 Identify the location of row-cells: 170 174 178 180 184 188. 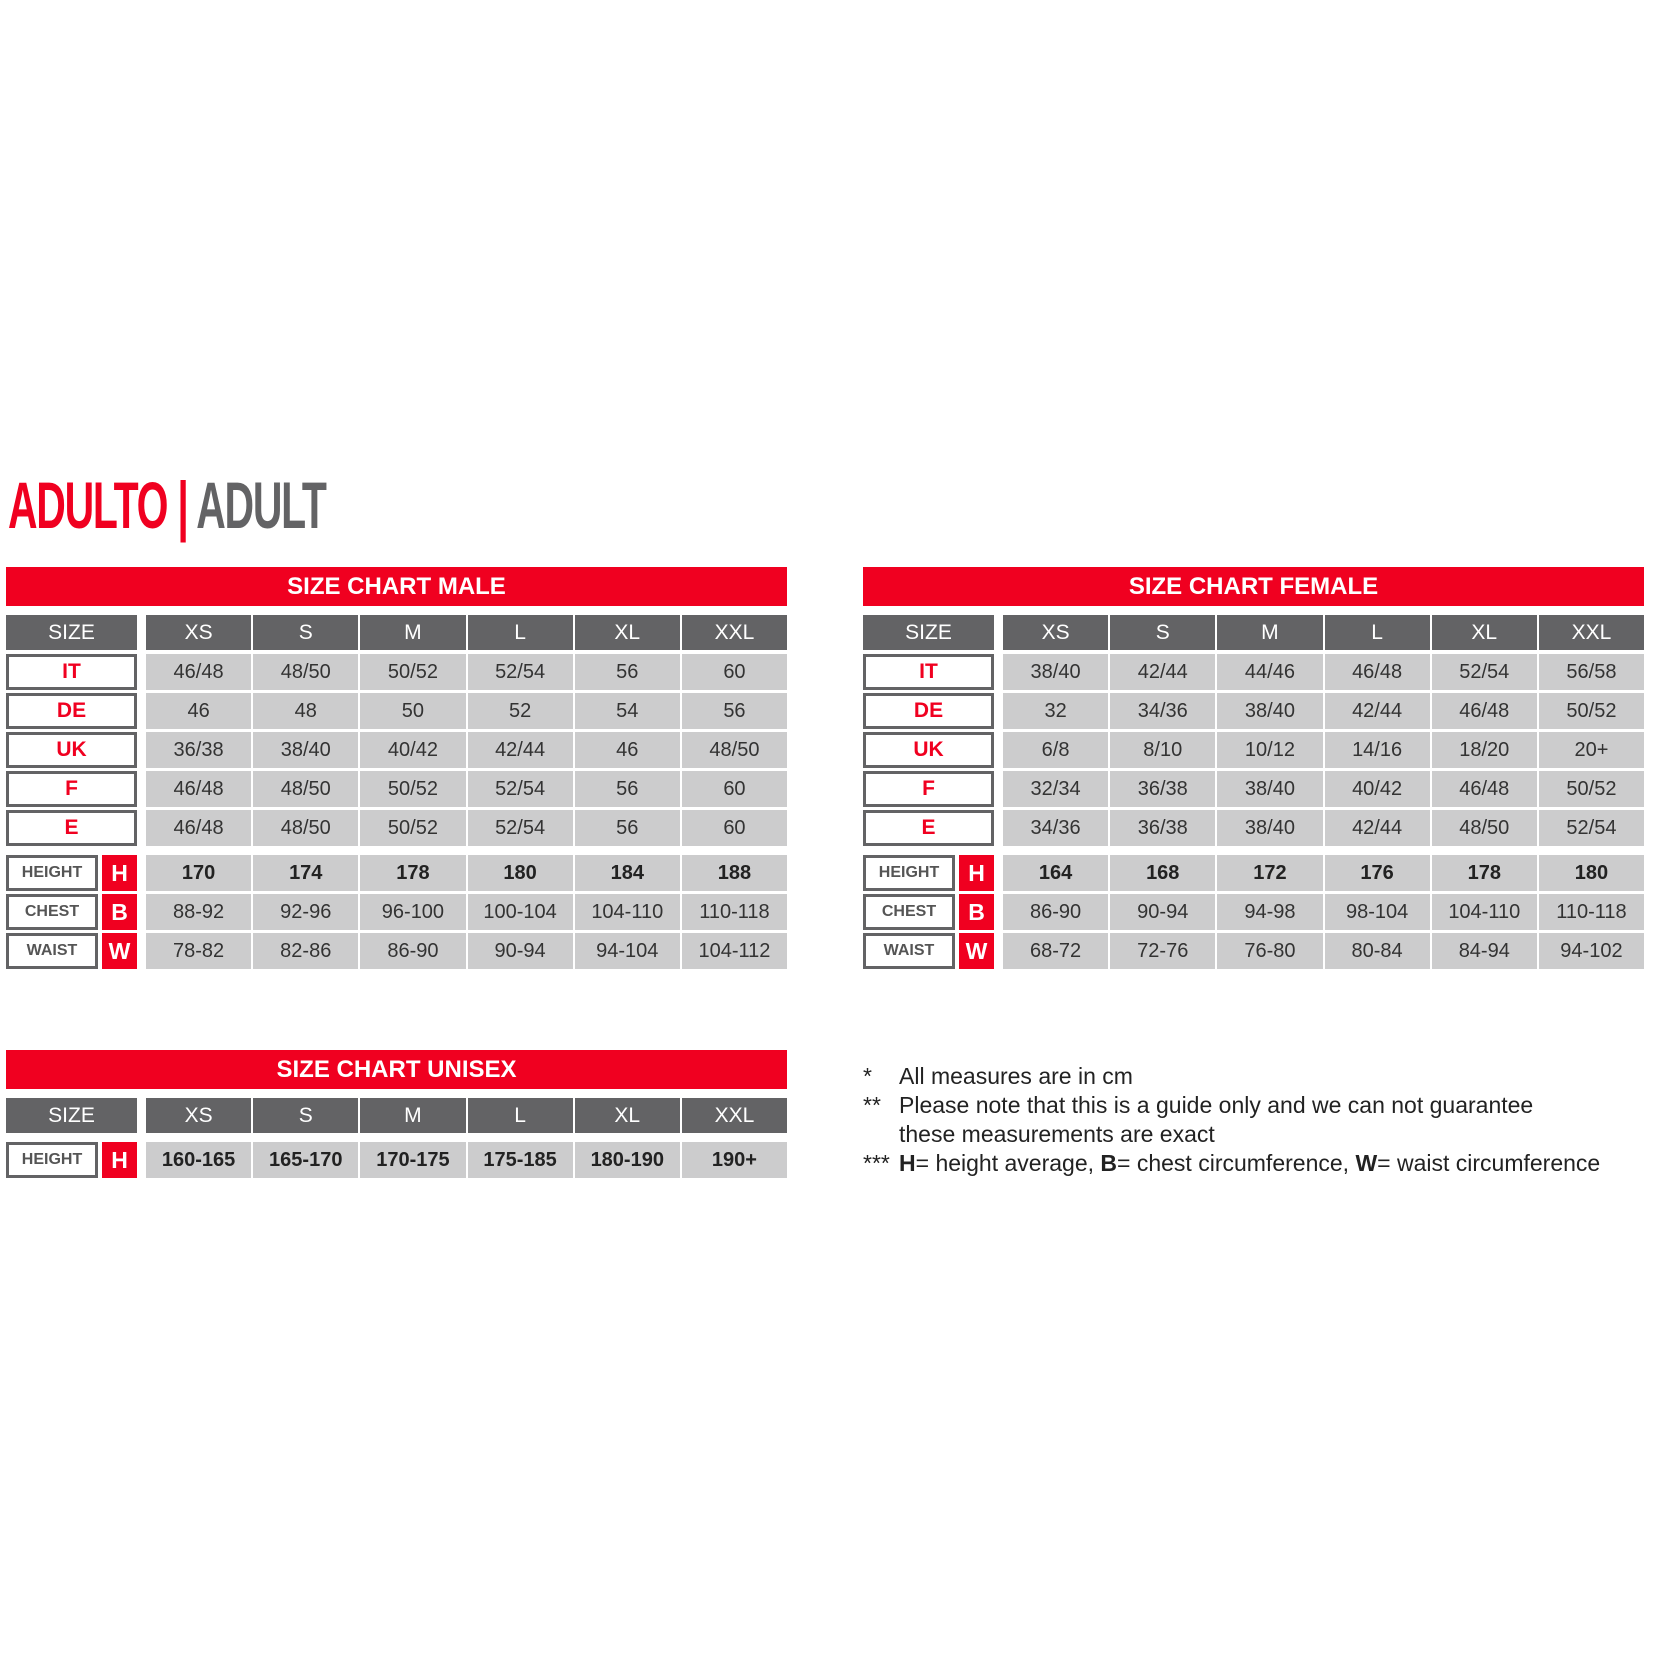
(467, 873).